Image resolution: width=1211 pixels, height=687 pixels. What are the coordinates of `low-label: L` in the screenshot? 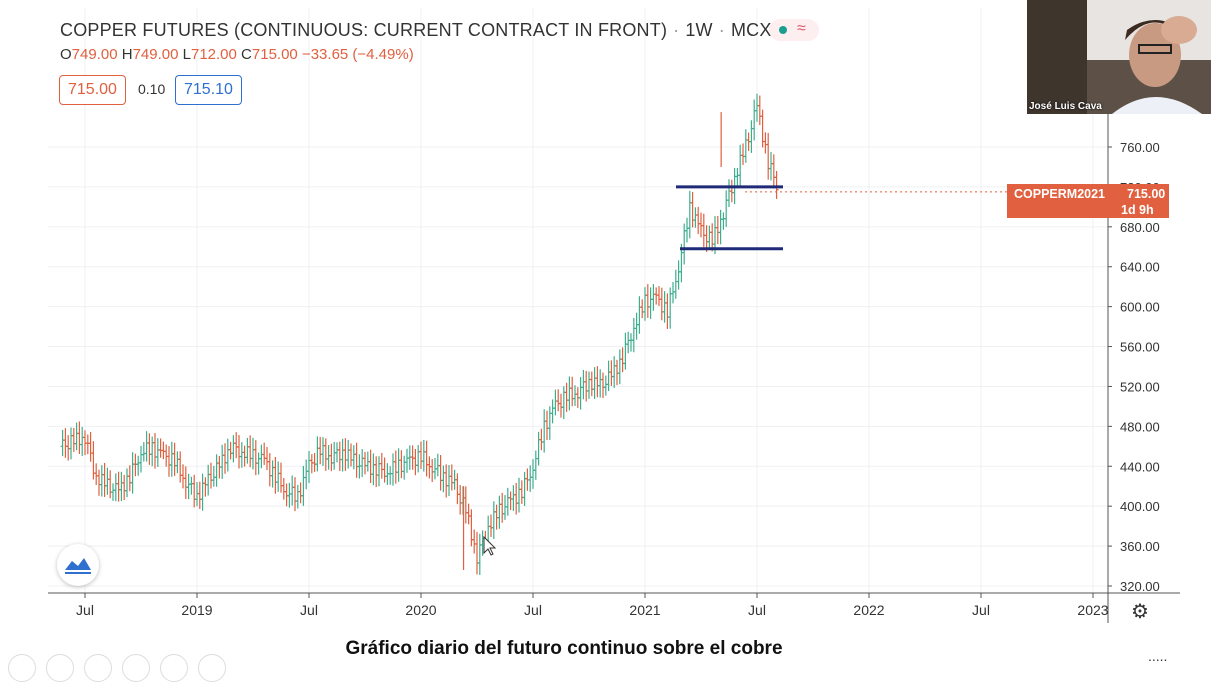 It's located at (186, 54).